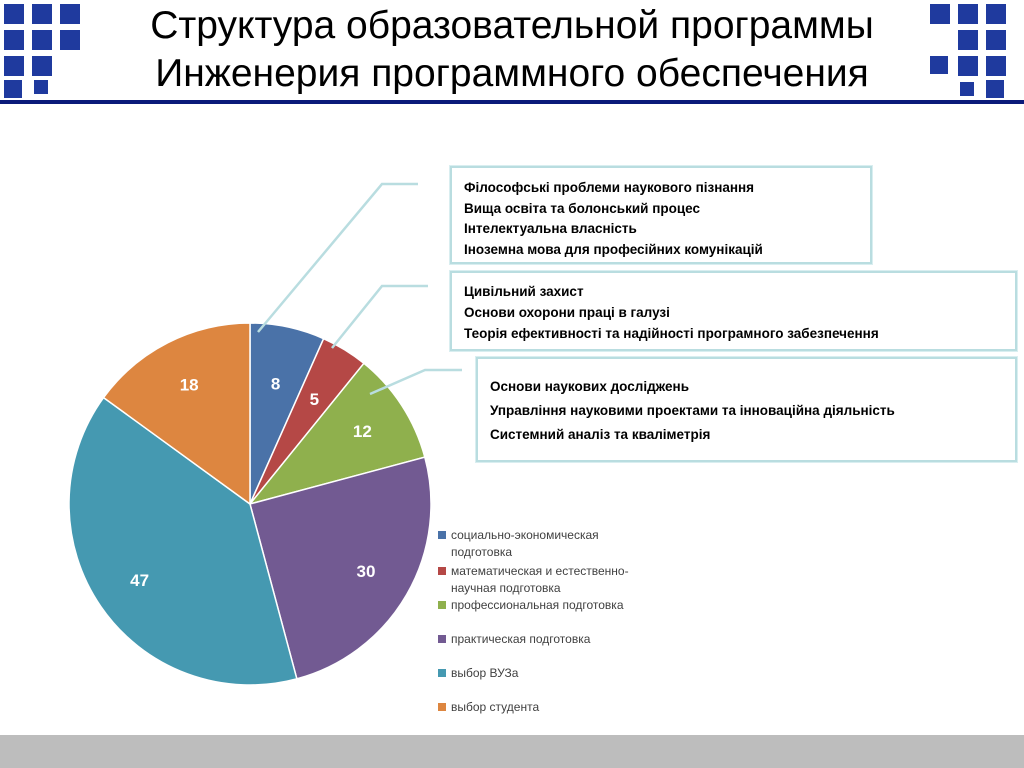 This screenshot has height=768, width=1024. What do you see at coordinates (189, 385) in the screenshot?
I see `pie-data-label: 18` at bounding box center [189, 385].